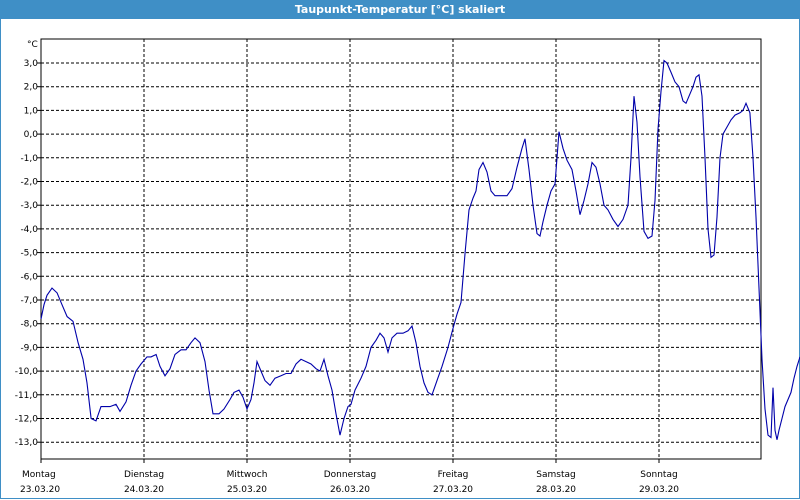 The height and width of the screenshot is (500, 800). Describe the element at coordinates (29, 325) in the screenshot. I see `y-tick-label: -8,0` at that location.